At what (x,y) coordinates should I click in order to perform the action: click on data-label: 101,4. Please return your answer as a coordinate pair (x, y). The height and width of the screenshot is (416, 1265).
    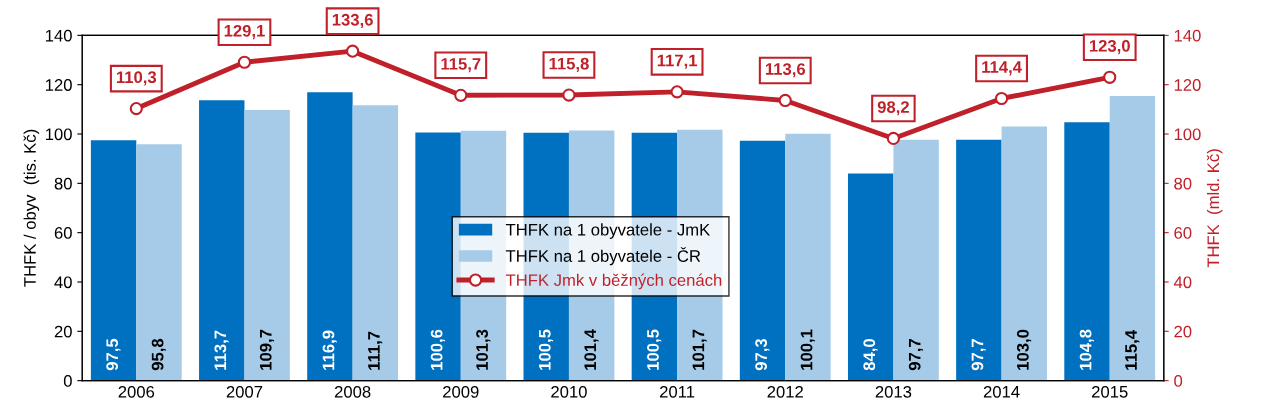
    Looking at the image, I should click on (591, 349).